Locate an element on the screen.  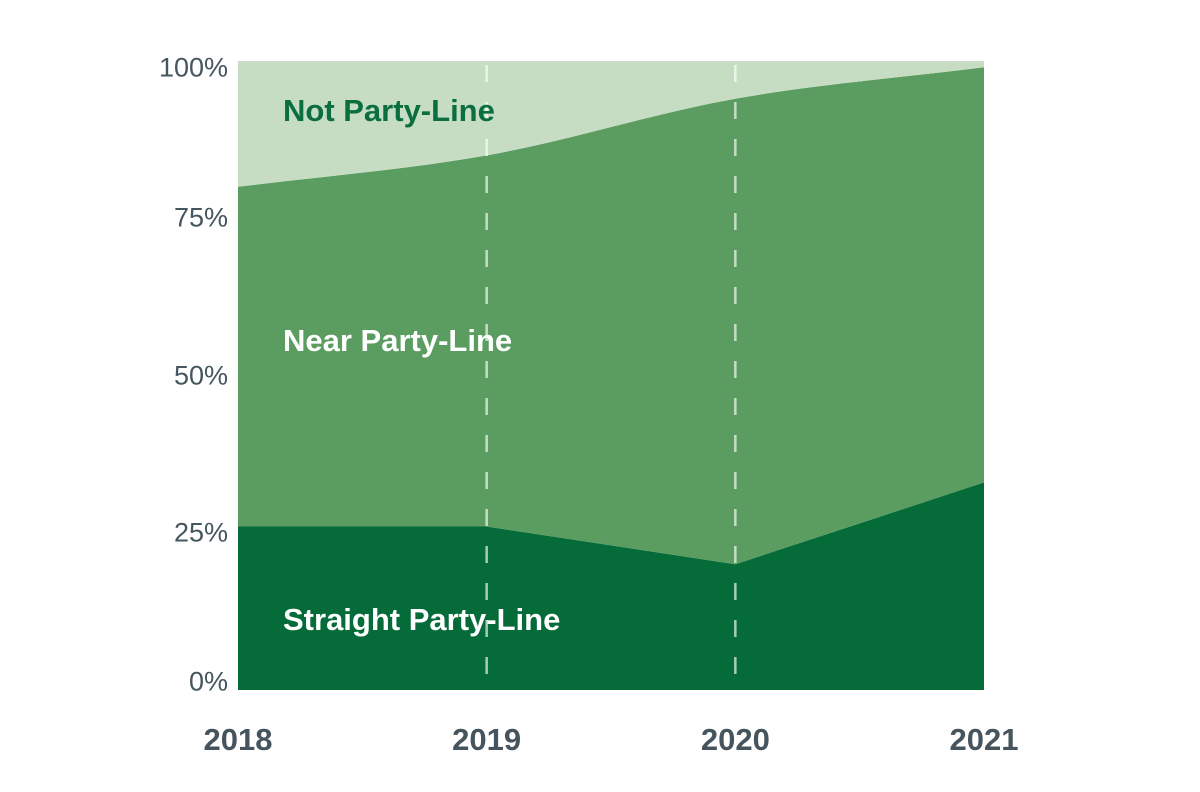
x-tick-label-2019: 2019 is located at coordinates (487, 739).